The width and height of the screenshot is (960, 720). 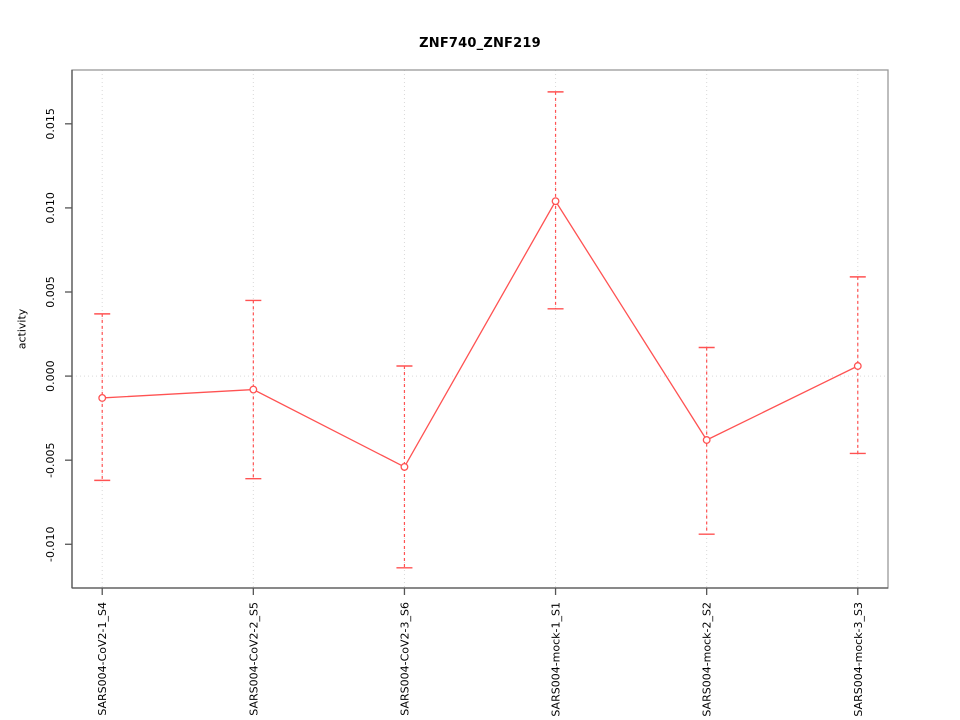 I want to click on y-tick-label: 0.005, so click(x=50, y=292).